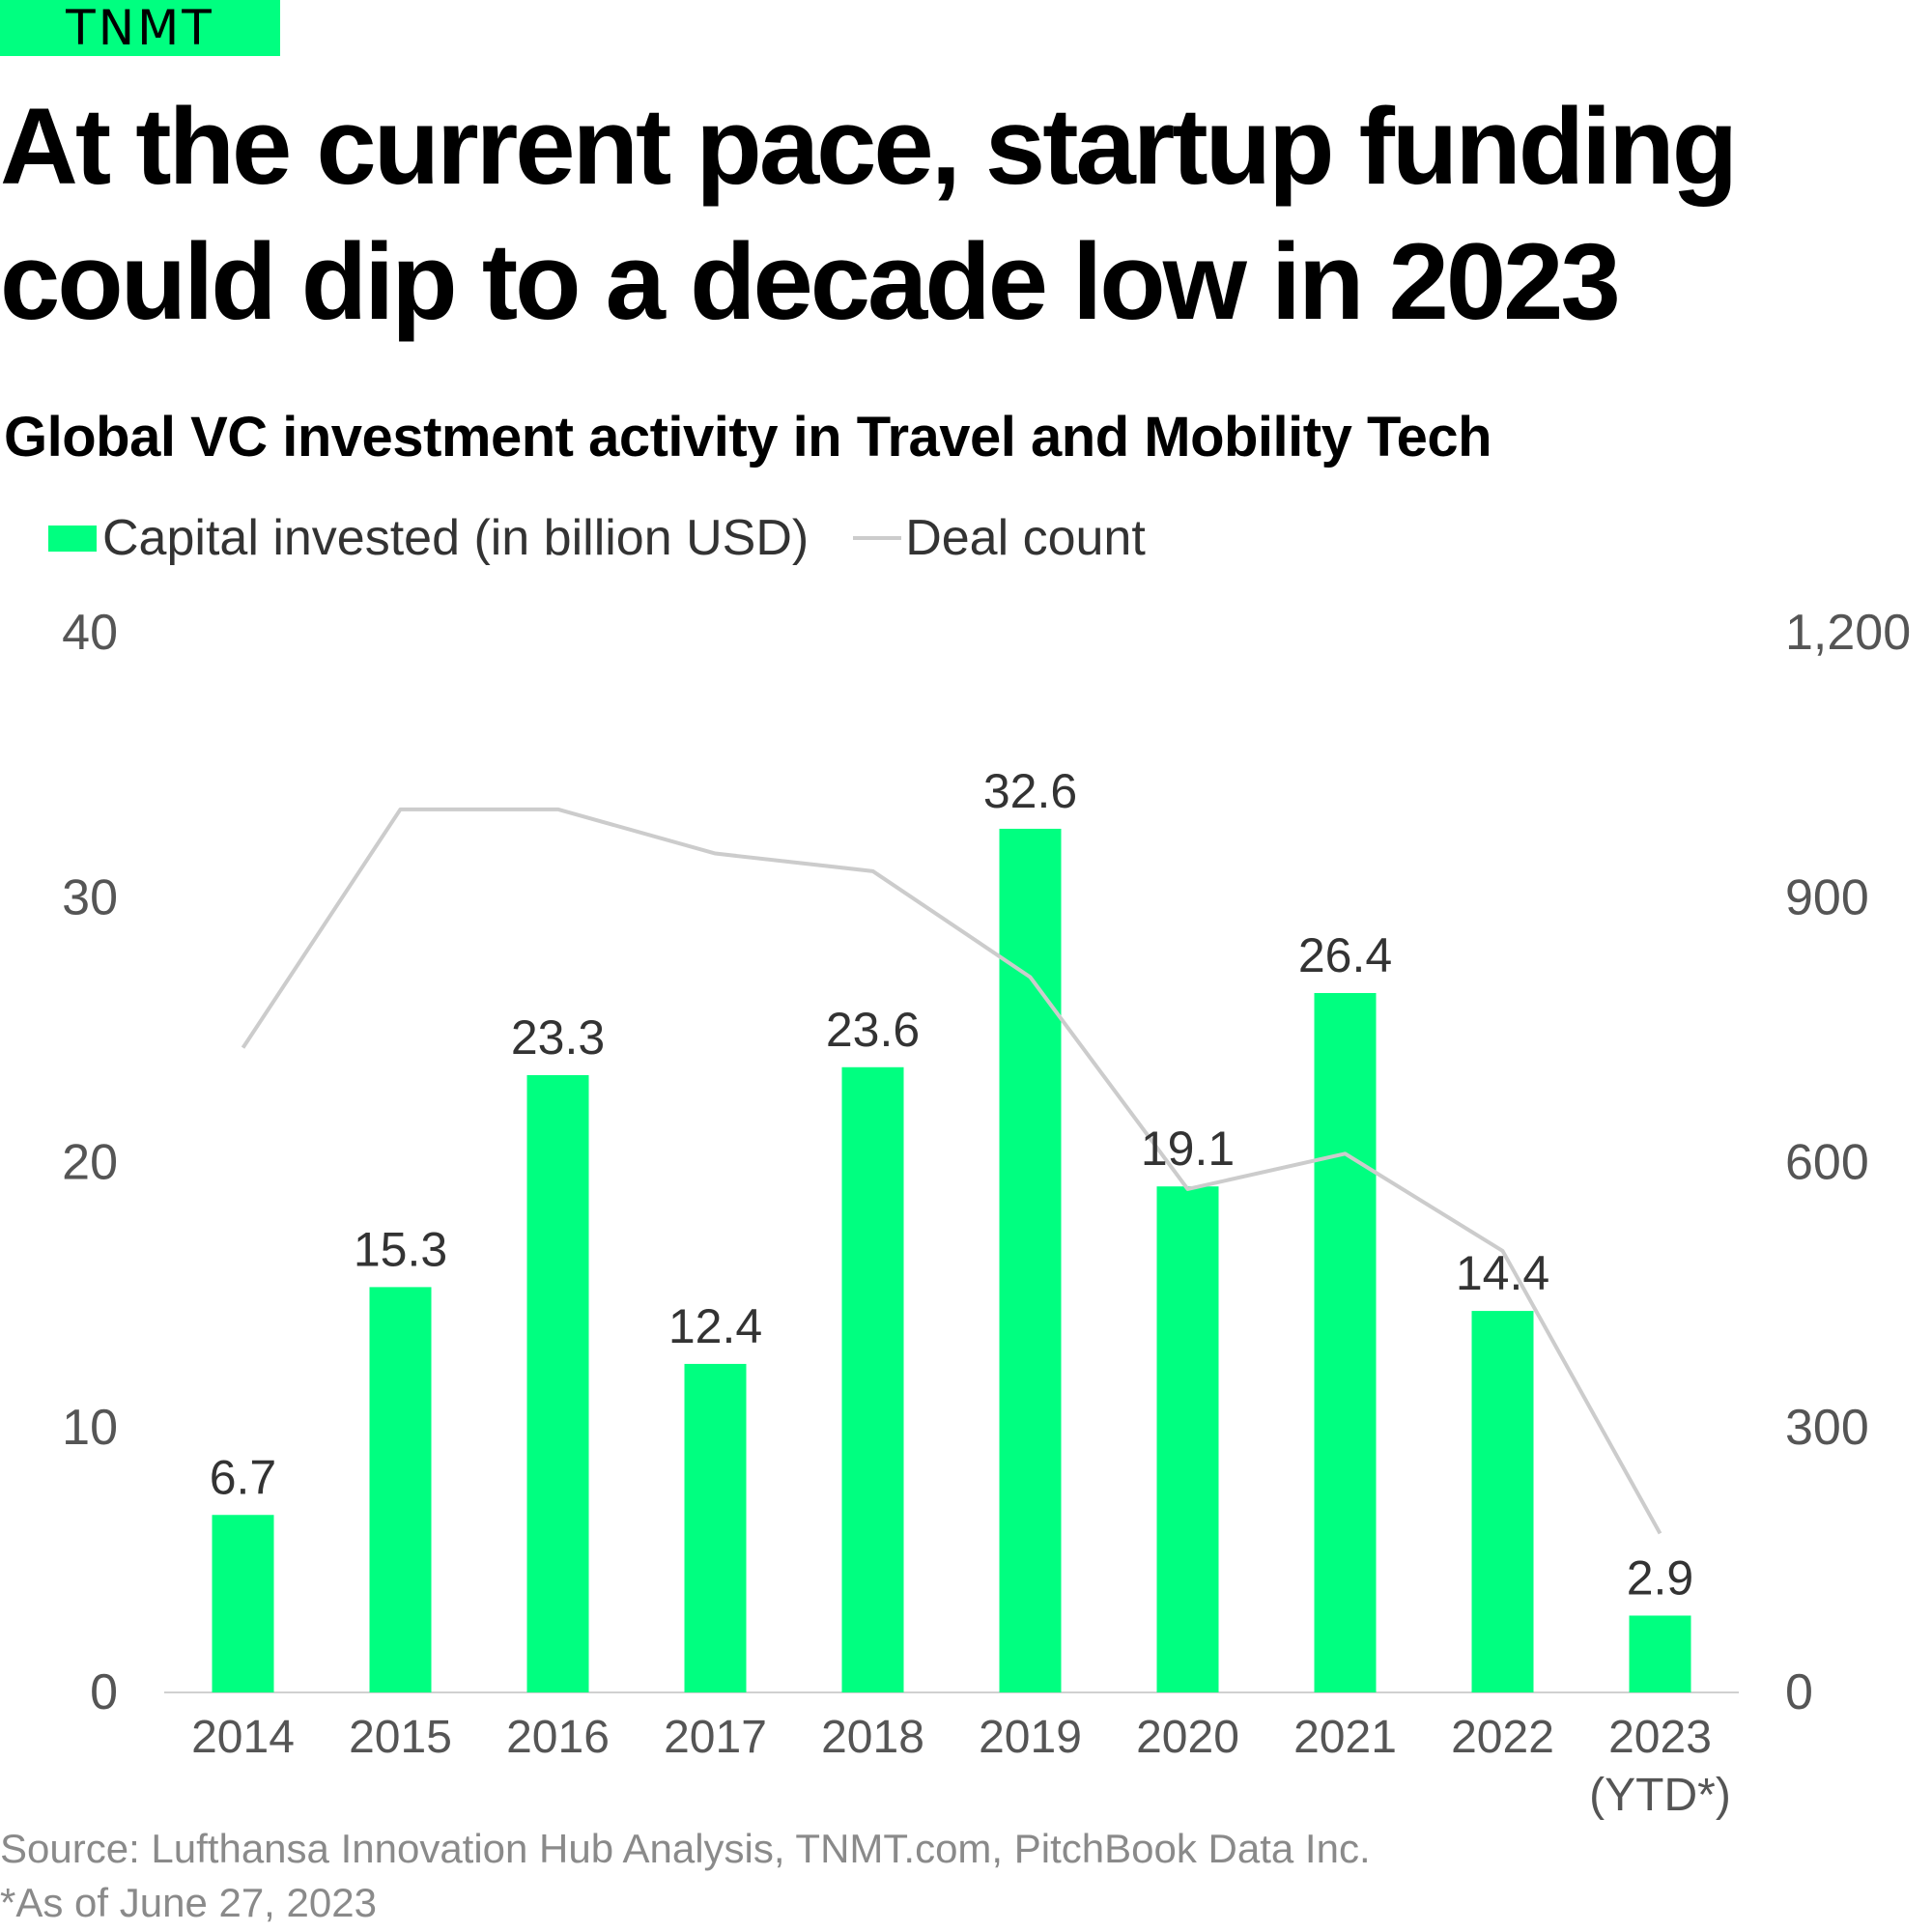  I want to click on y-right-tick-label: 1,200, so click(1848, 633).